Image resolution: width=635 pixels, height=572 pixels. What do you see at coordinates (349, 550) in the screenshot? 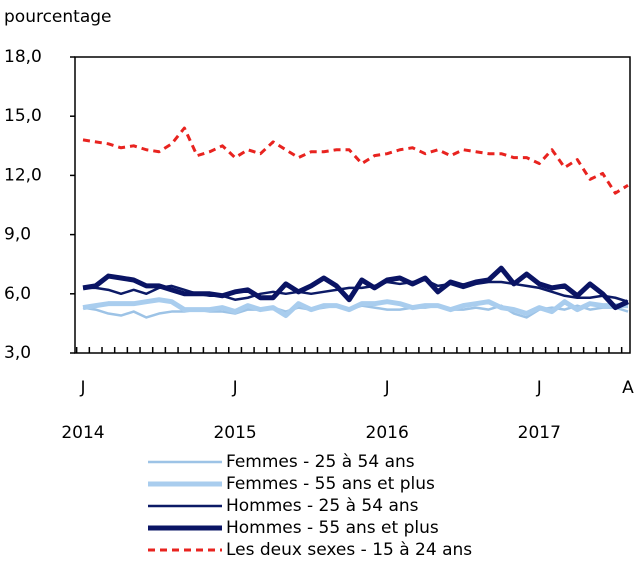
I see `legend-label: Les deux sexes - 15 à 24 ans` at bounding box center [349, 550].